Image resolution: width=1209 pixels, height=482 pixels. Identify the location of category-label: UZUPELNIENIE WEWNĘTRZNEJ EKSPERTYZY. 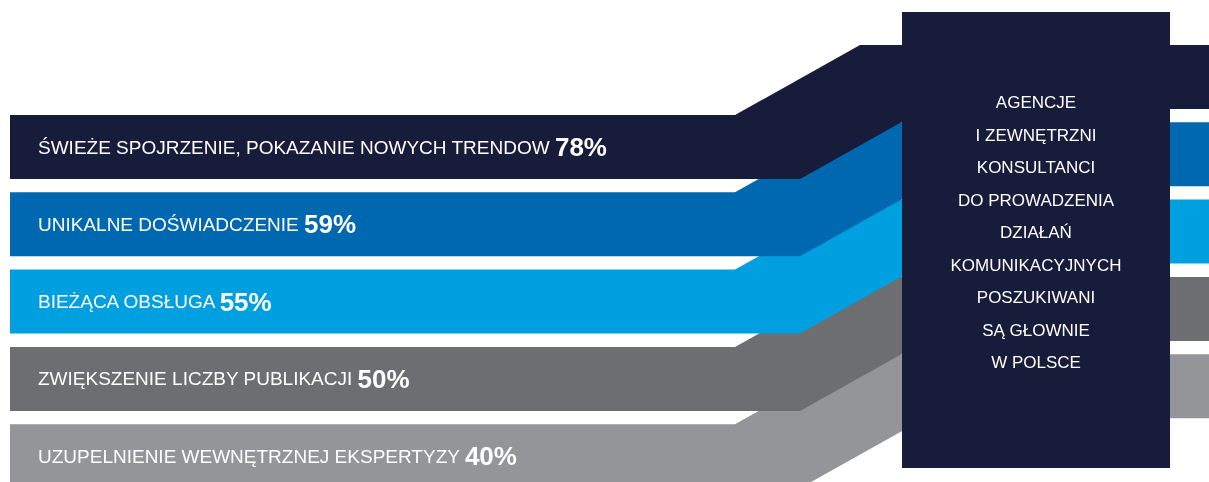
(249, 456).